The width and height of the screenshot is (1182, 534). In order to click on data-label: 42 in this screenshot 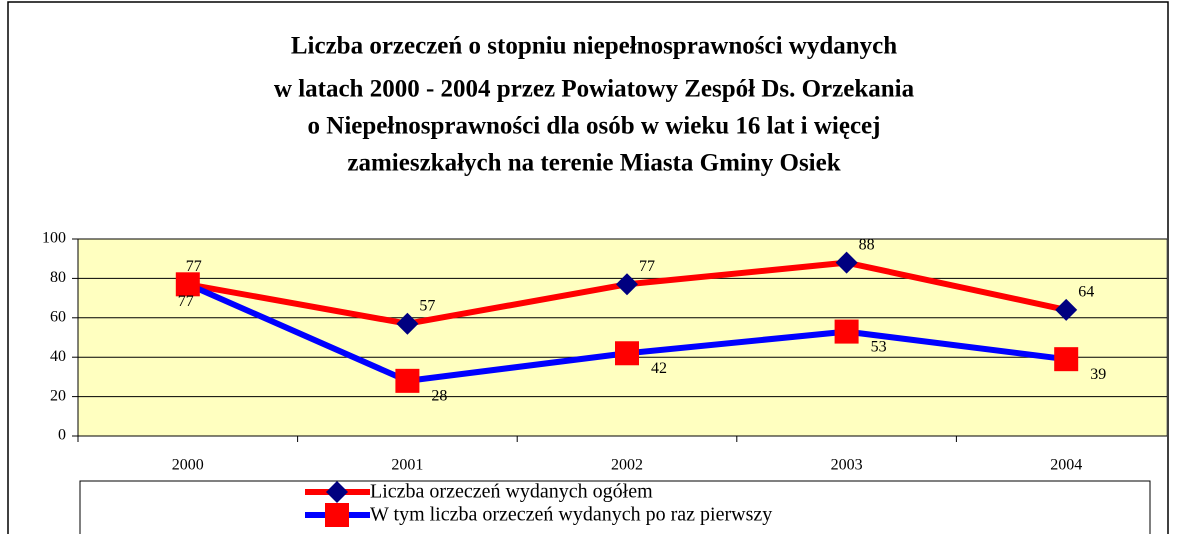, I will do `click(659, 368)`.